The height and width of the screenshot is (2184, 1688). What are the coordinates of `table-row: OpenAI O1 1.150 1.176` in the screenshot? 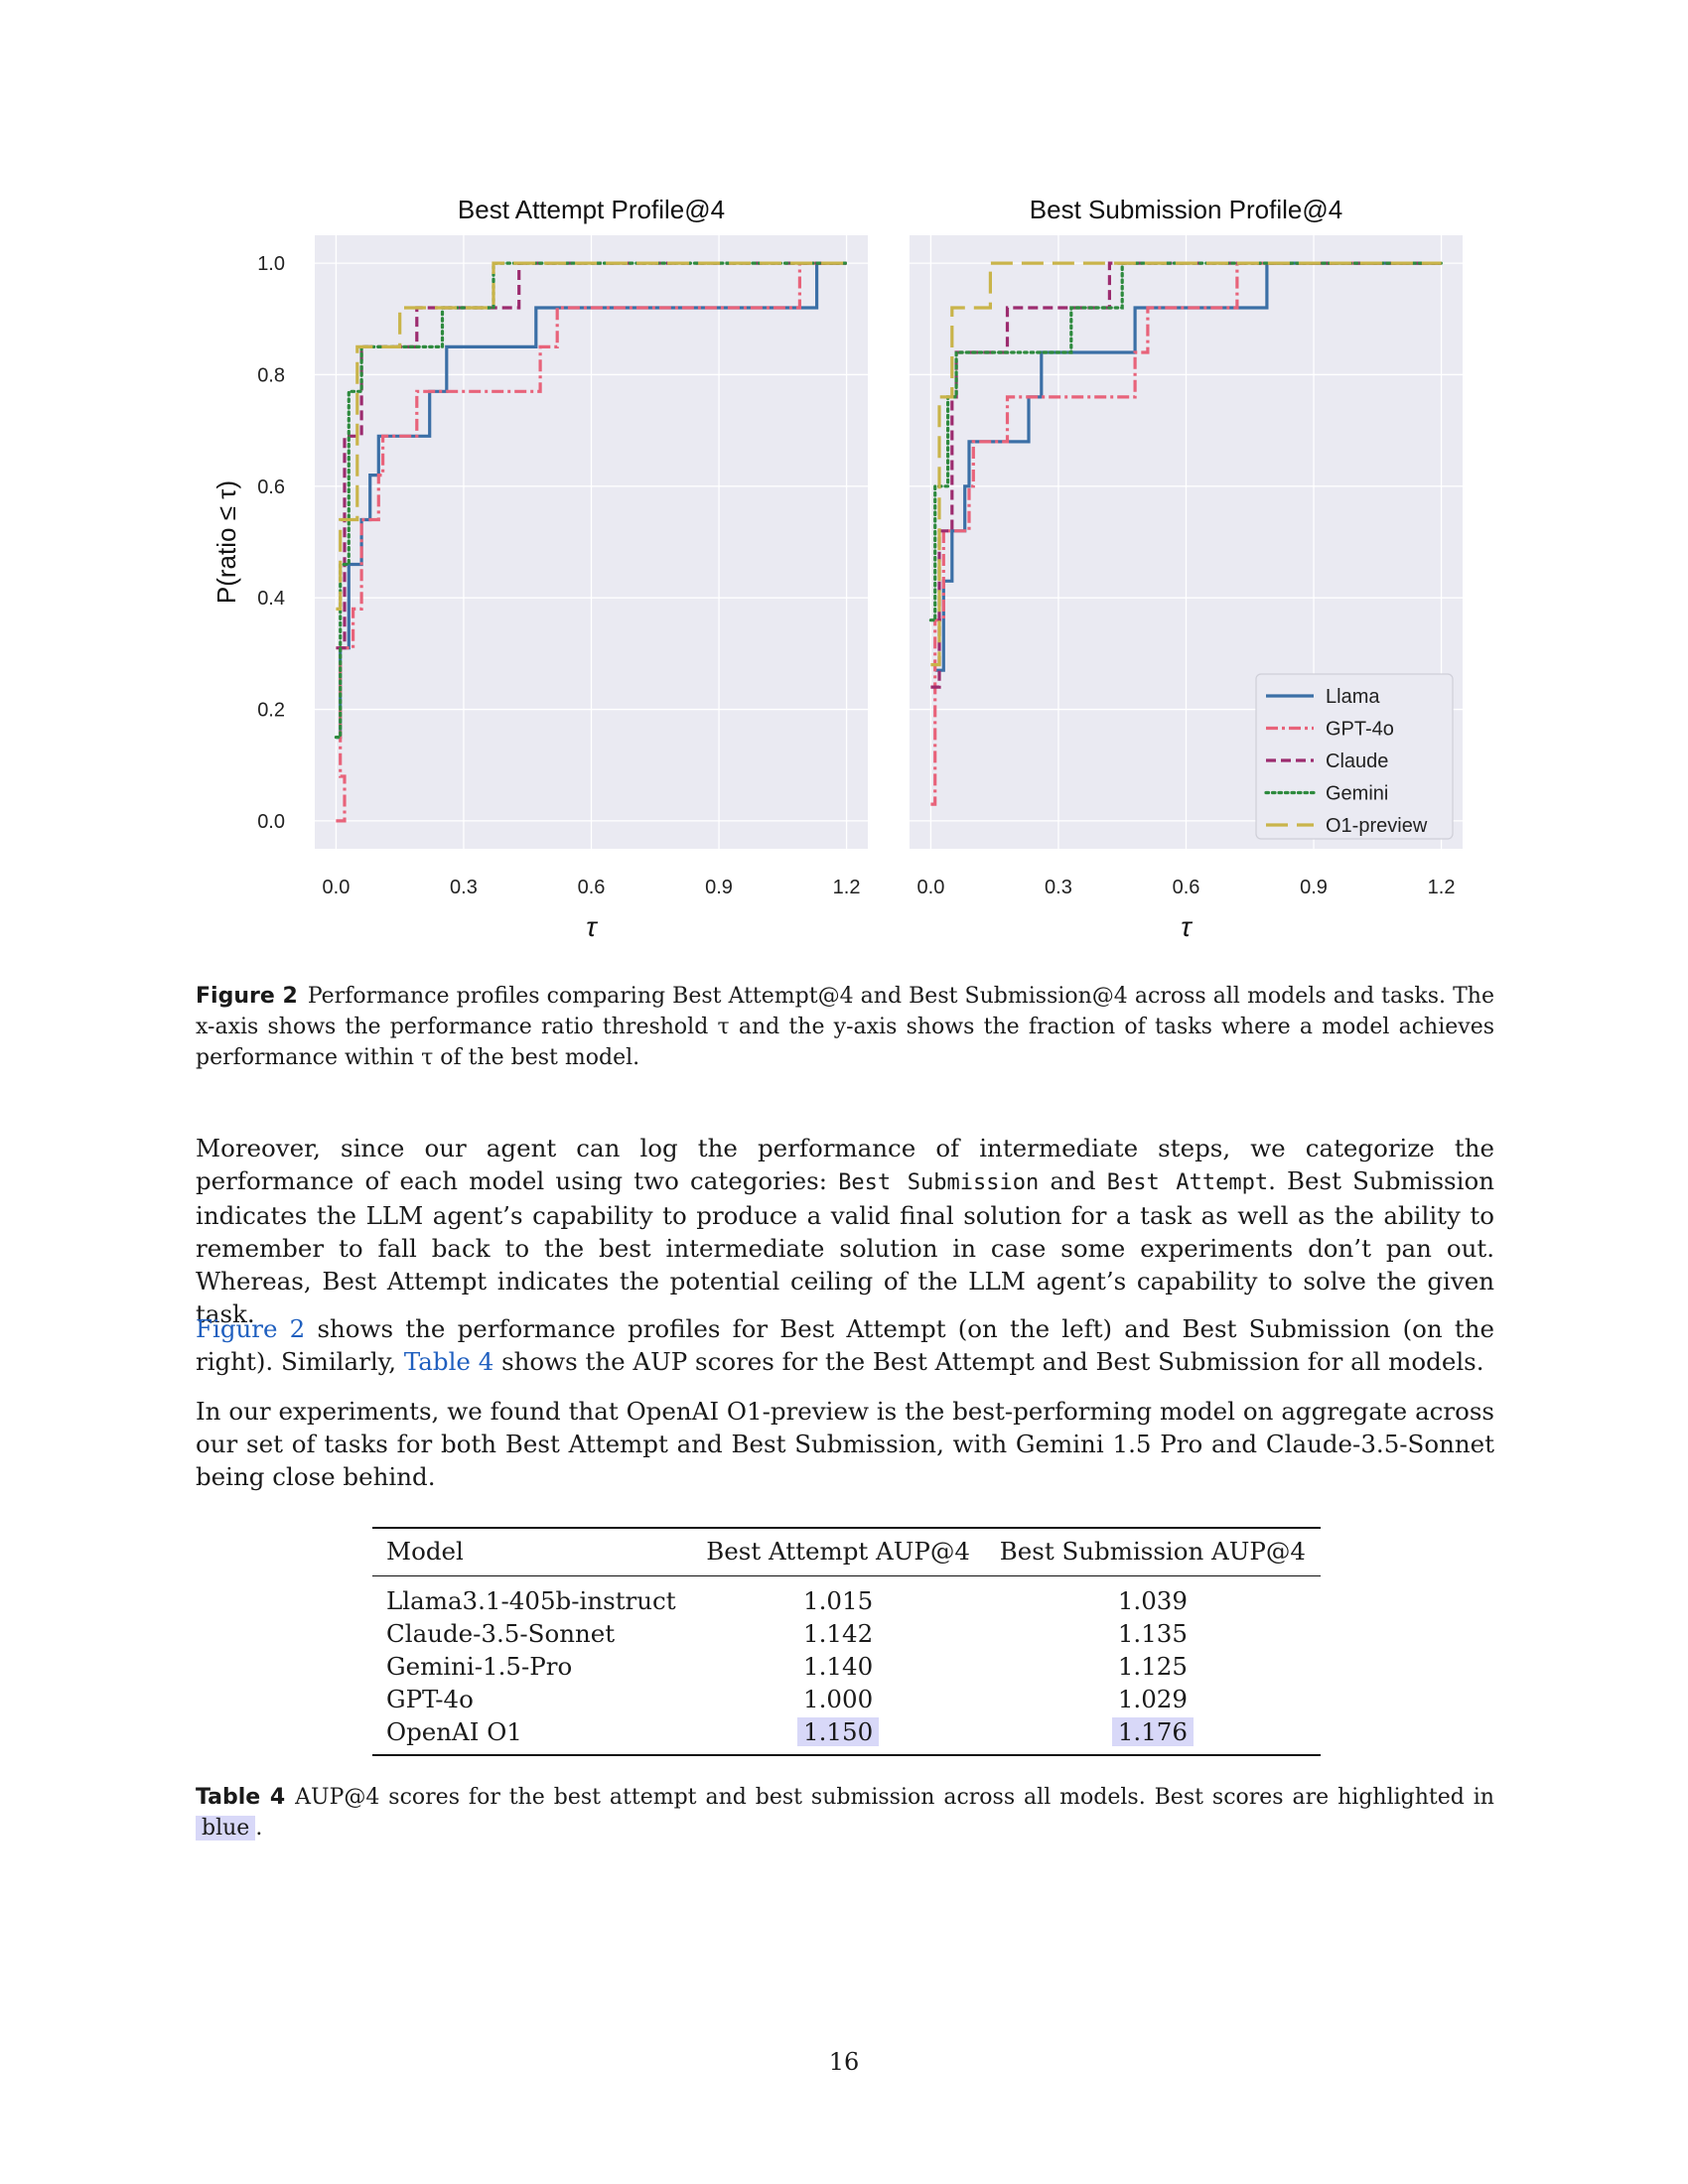 It's located at (846, 1735).